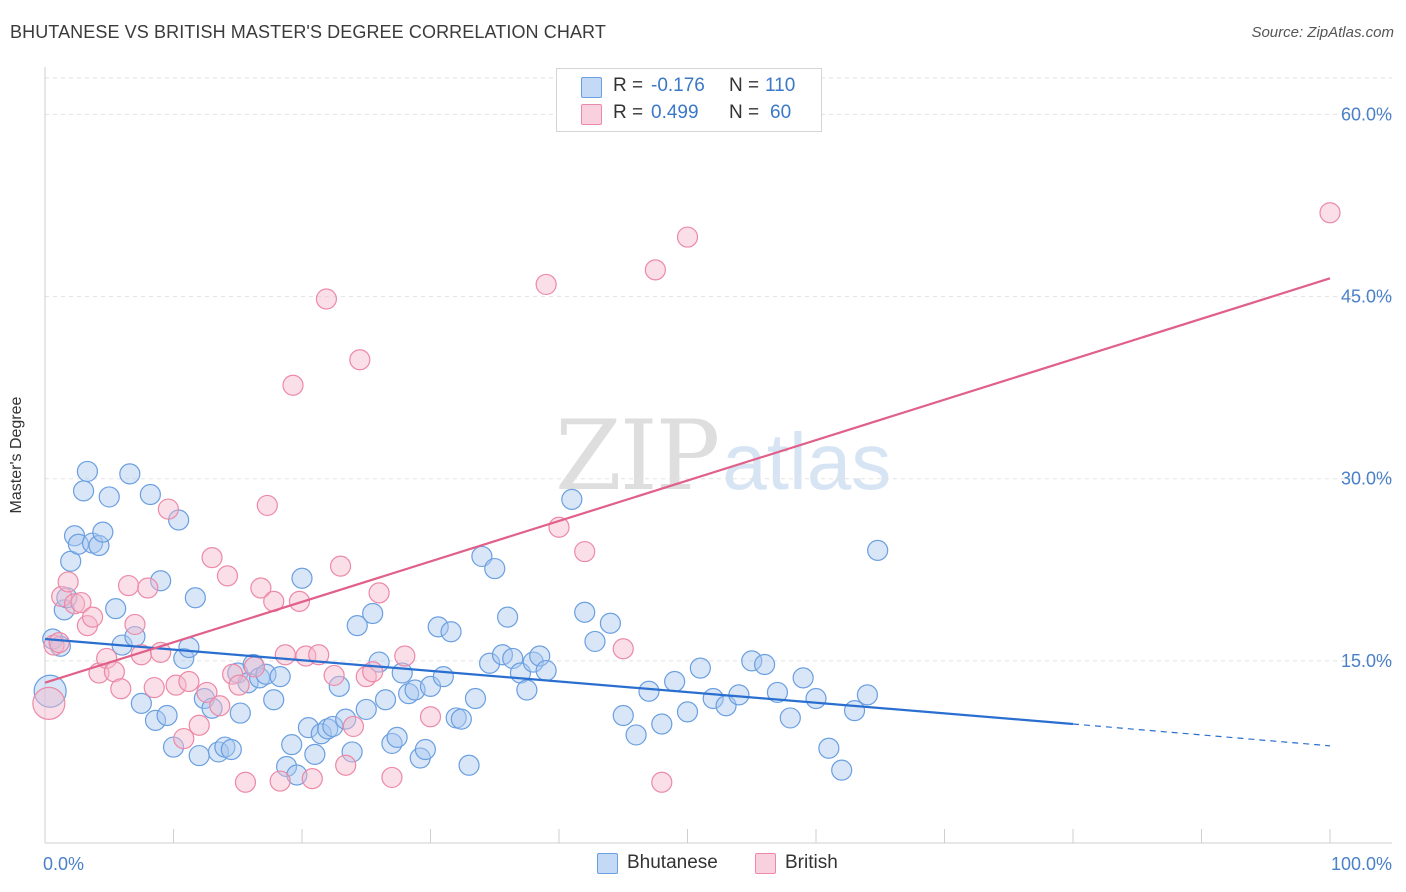 This screenshot has width=1406, height=892. Describe the element at coordinates (559, 681) in the screenshot. I see `trend-line-bhutanese` at that location.